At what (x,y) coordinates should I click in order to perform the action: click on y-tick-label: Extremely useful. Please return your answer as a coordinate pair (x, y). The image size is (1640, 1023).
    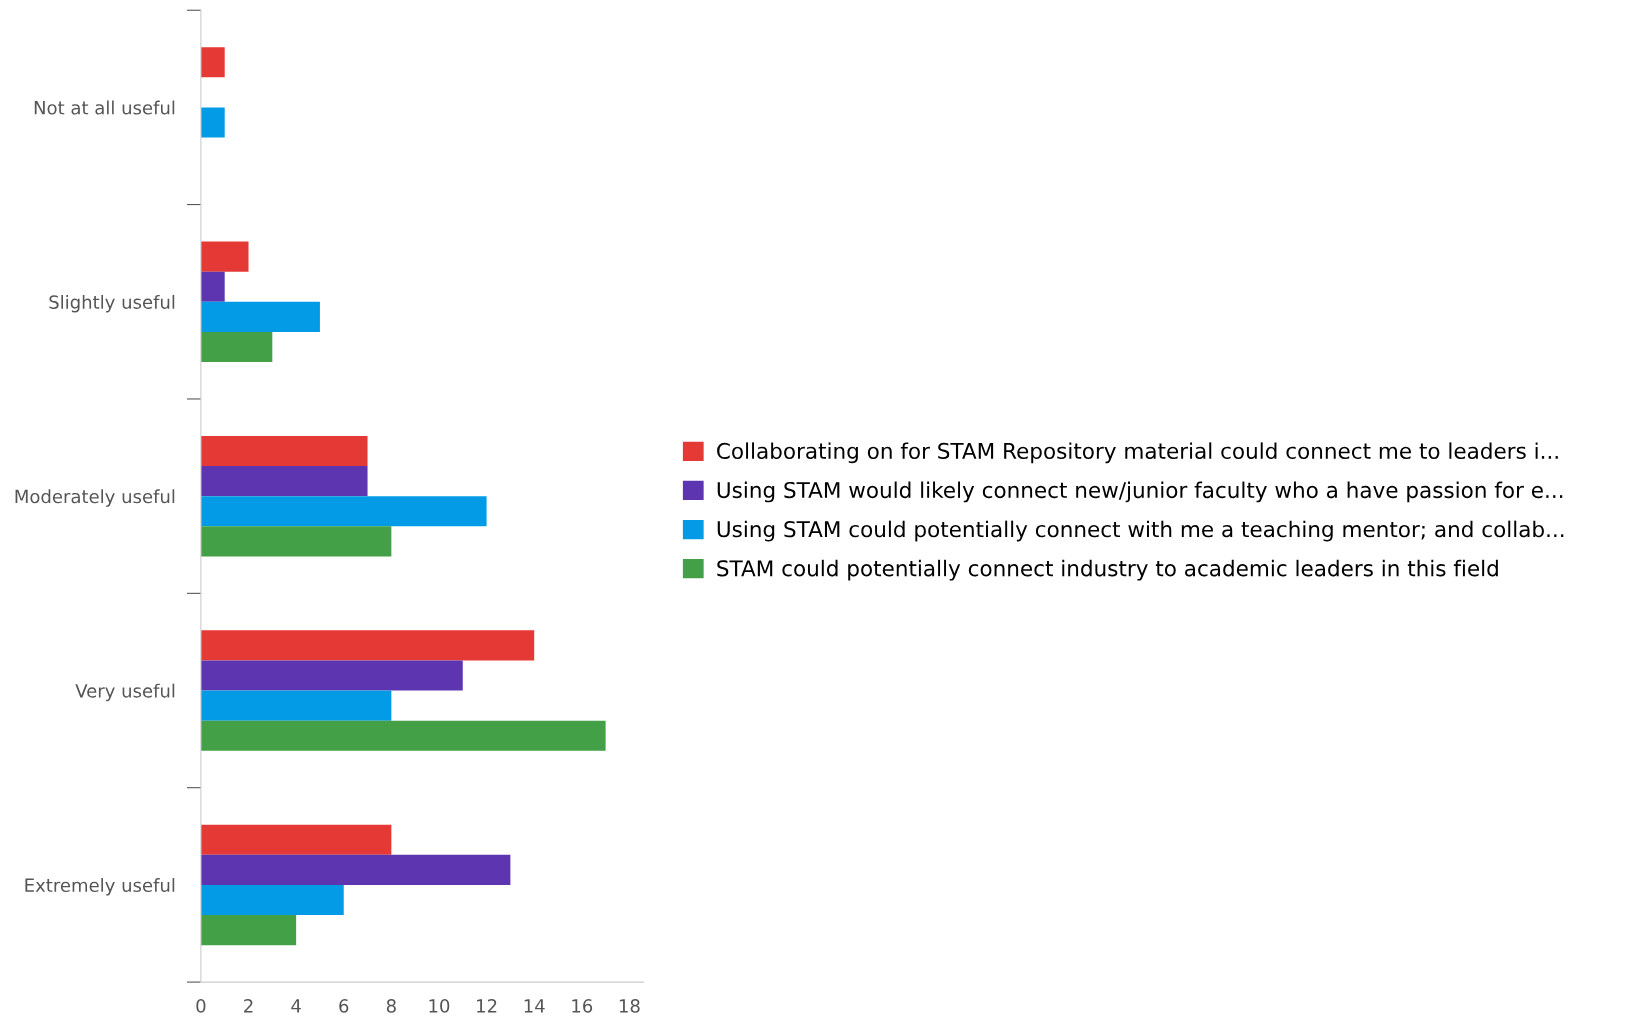
    Looking at the image, I should click on (100, 887).